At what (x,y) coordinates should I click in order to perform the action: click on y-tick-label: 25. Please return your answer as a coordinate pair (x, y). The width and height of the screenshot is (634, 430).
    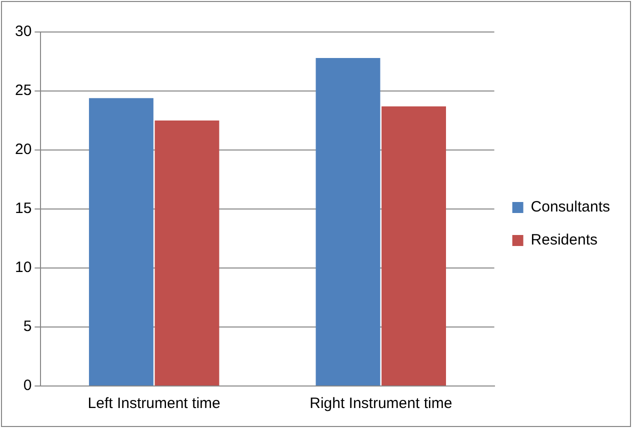
    Looking at the image, I should click on (23, 91).